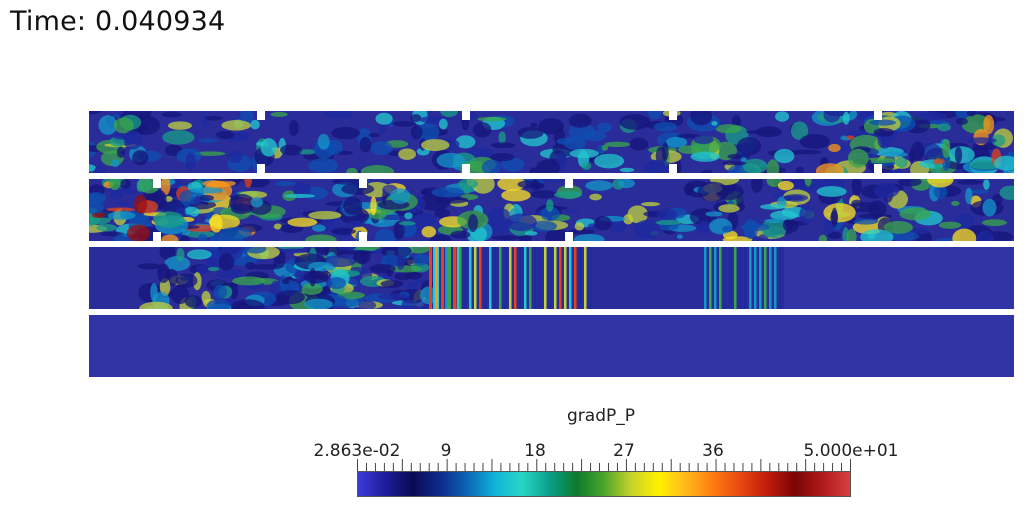 The image size is (1024, 506). I want to click on colorbar-title: gradP_P, so click(601, 416).